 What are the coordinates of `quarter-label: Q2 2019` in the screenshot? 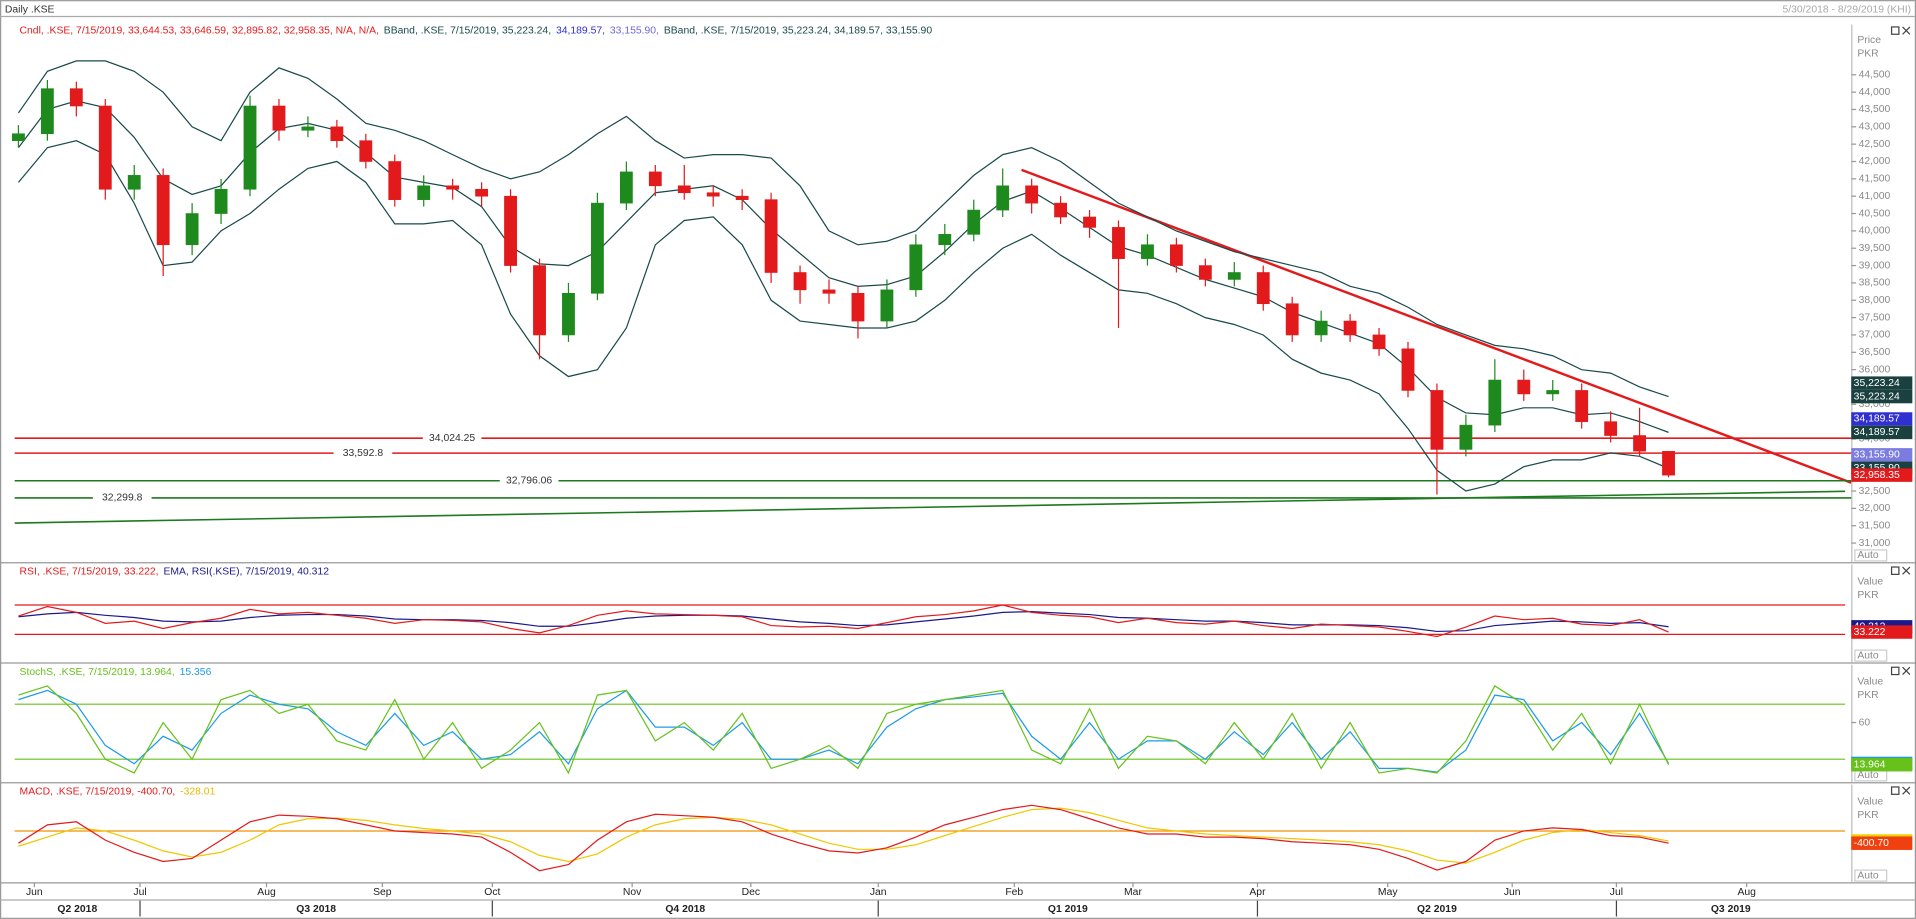 It's located at (1437, 909).